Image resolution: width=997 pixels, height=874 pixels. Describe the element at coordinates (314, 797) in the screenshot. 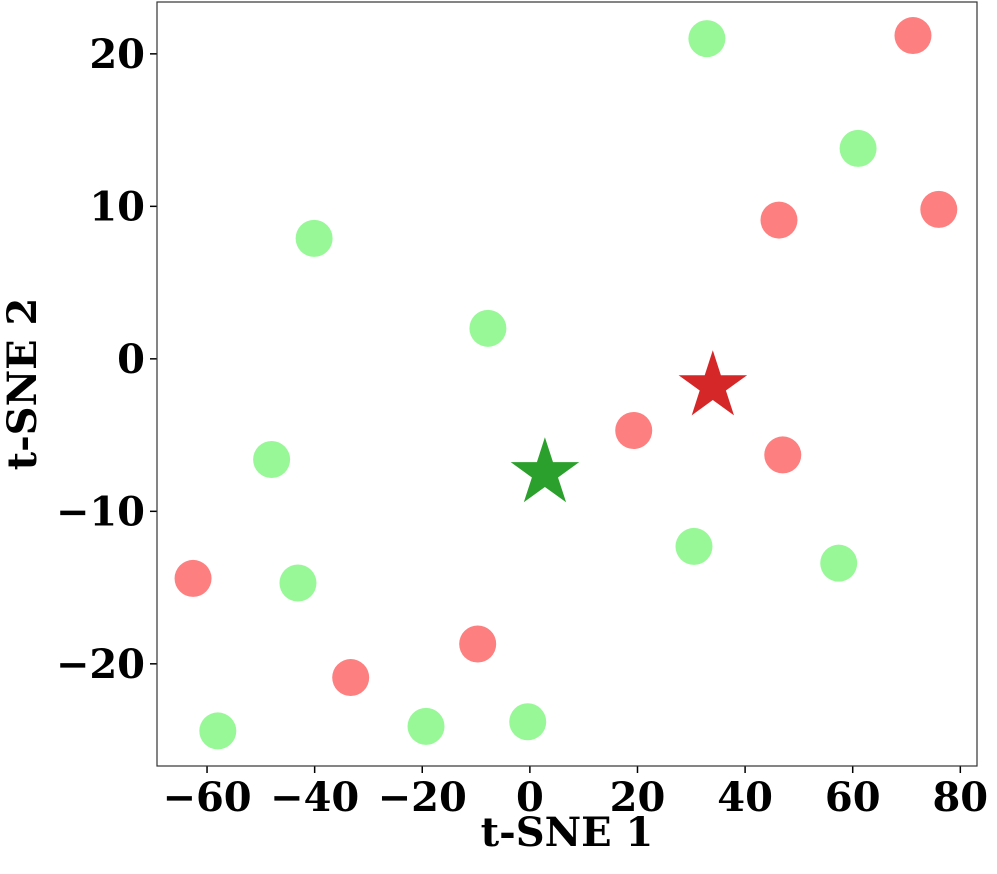

I see `x-tick-label: −40` at that location.